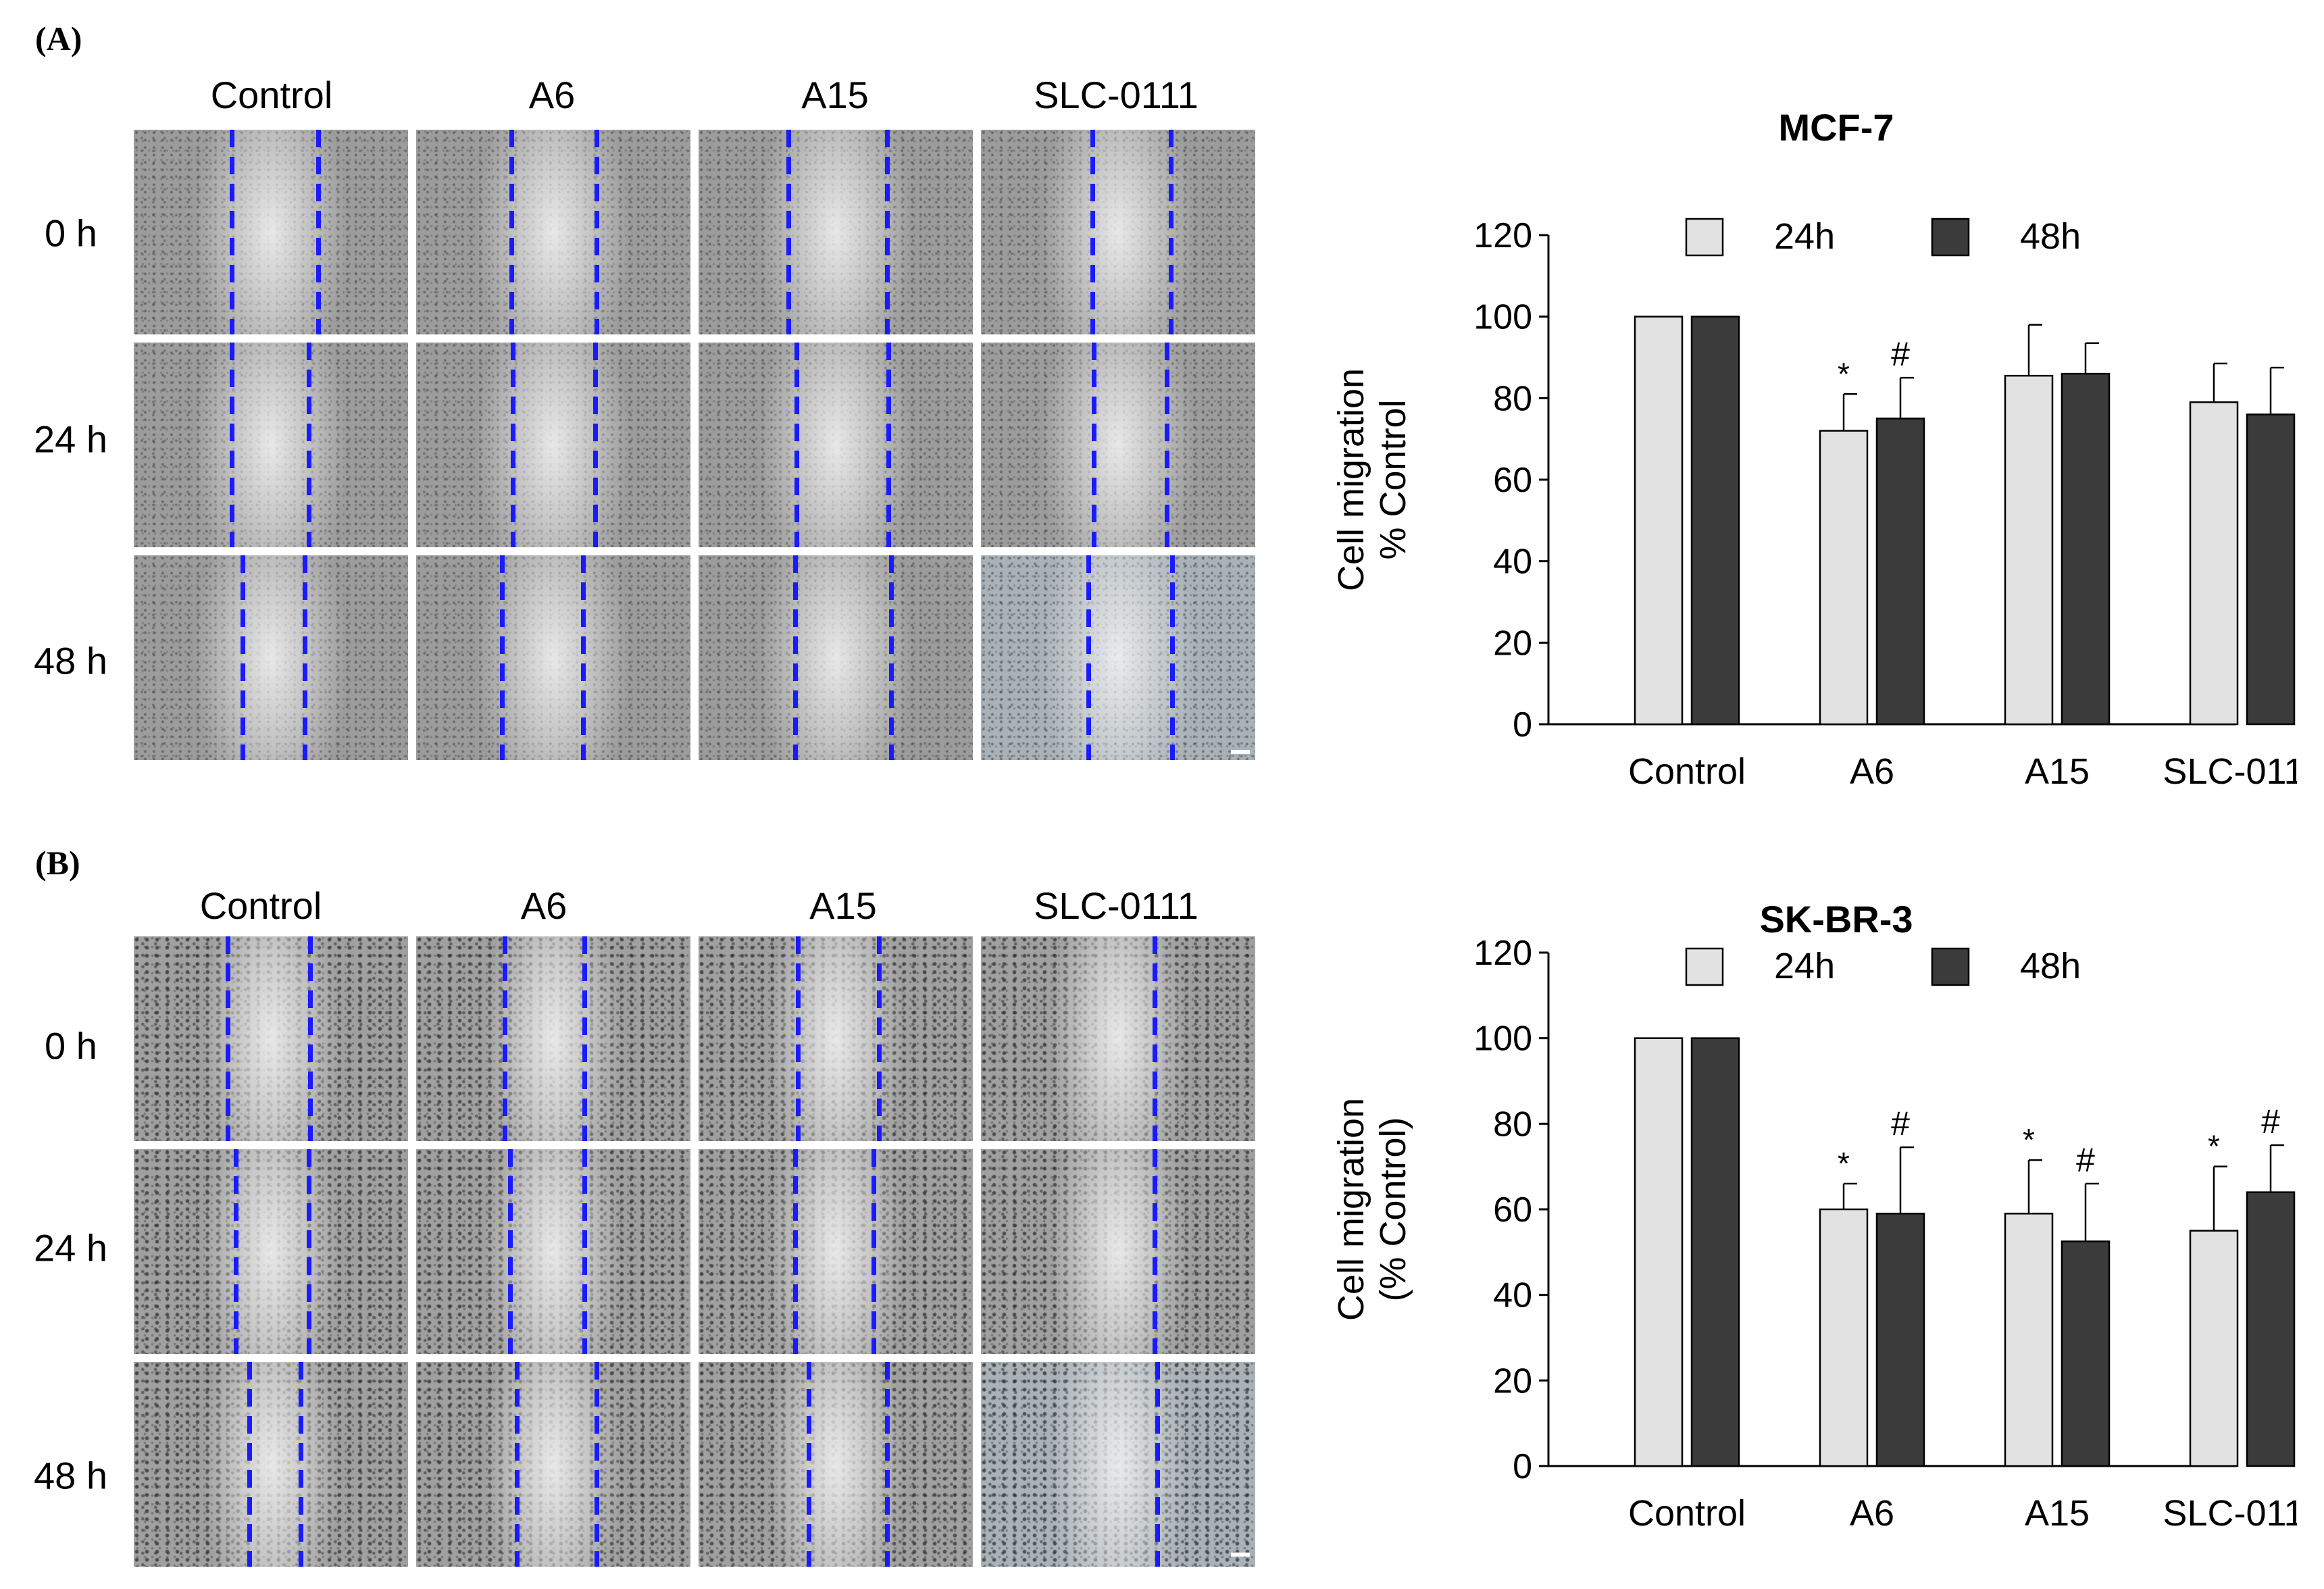 The height and width of the screenshot is (1589, 2324). I want to click on panel-a-column-label: Control, so click(271, 95).